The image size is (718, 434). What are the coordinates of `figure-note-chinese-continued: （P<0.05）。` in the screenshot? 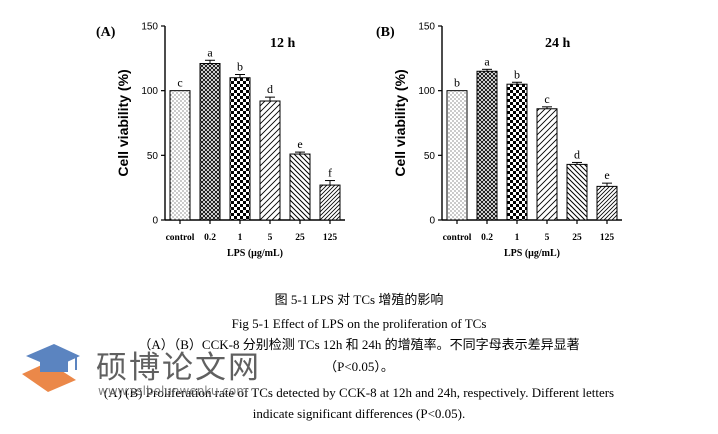 It's located at (359, 366).